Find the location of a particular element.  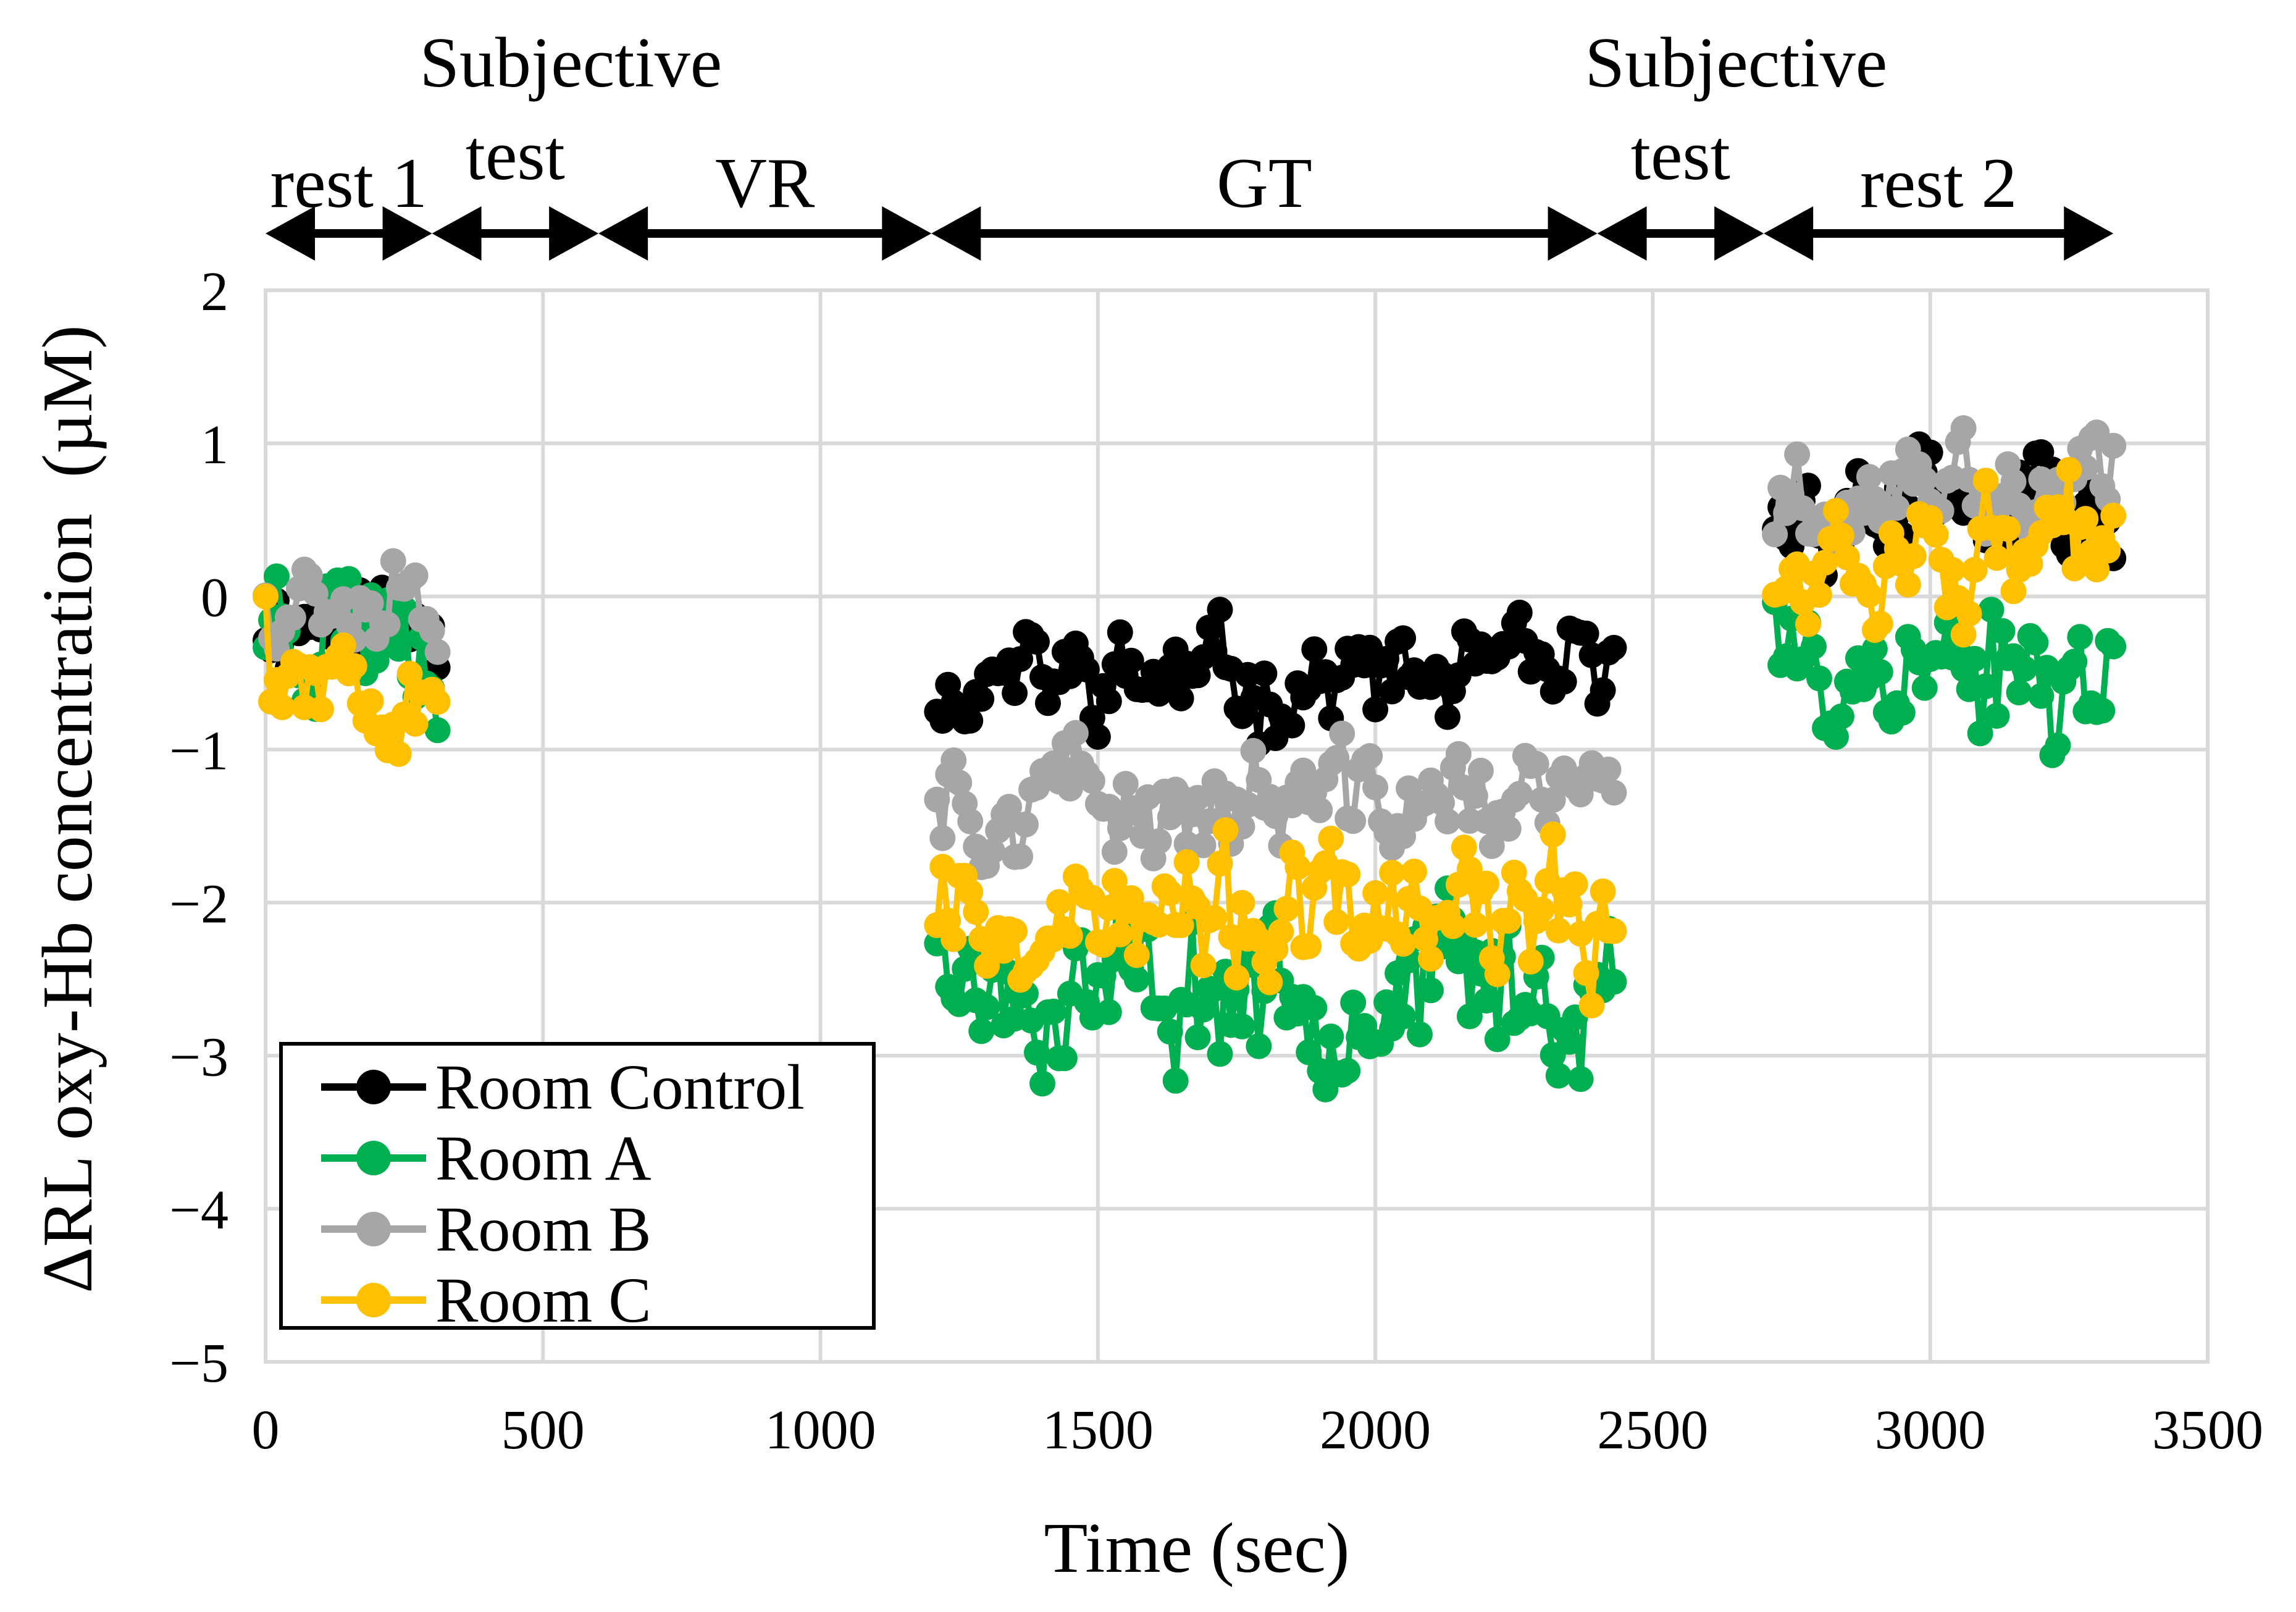

phase-label: rest 1 is located at coordinates (349, 184).